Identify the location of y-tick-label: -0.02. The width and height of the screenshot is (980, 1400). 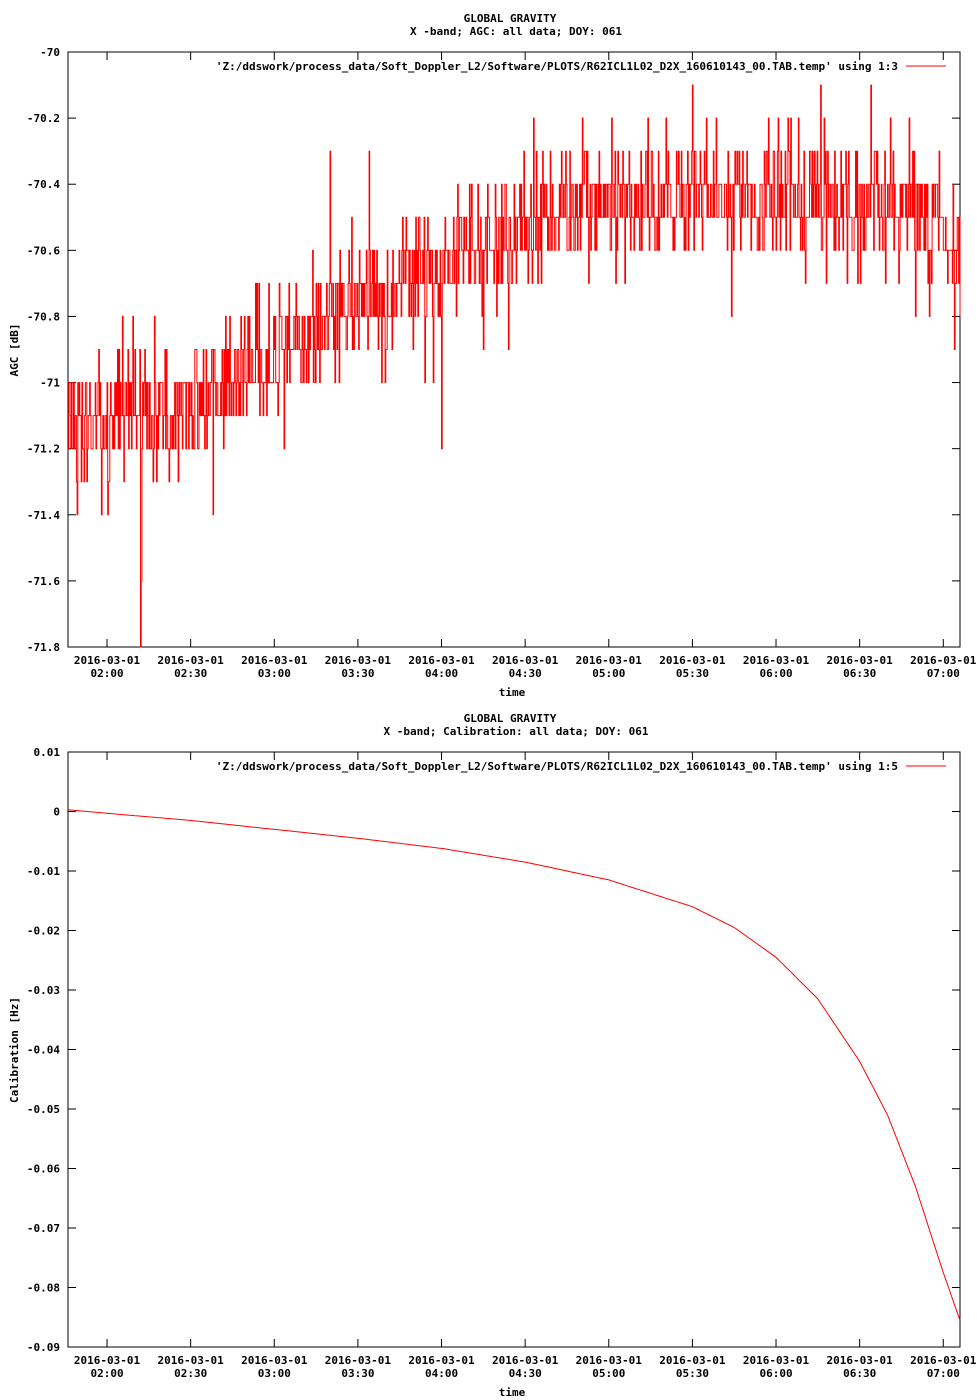
(43, 931).